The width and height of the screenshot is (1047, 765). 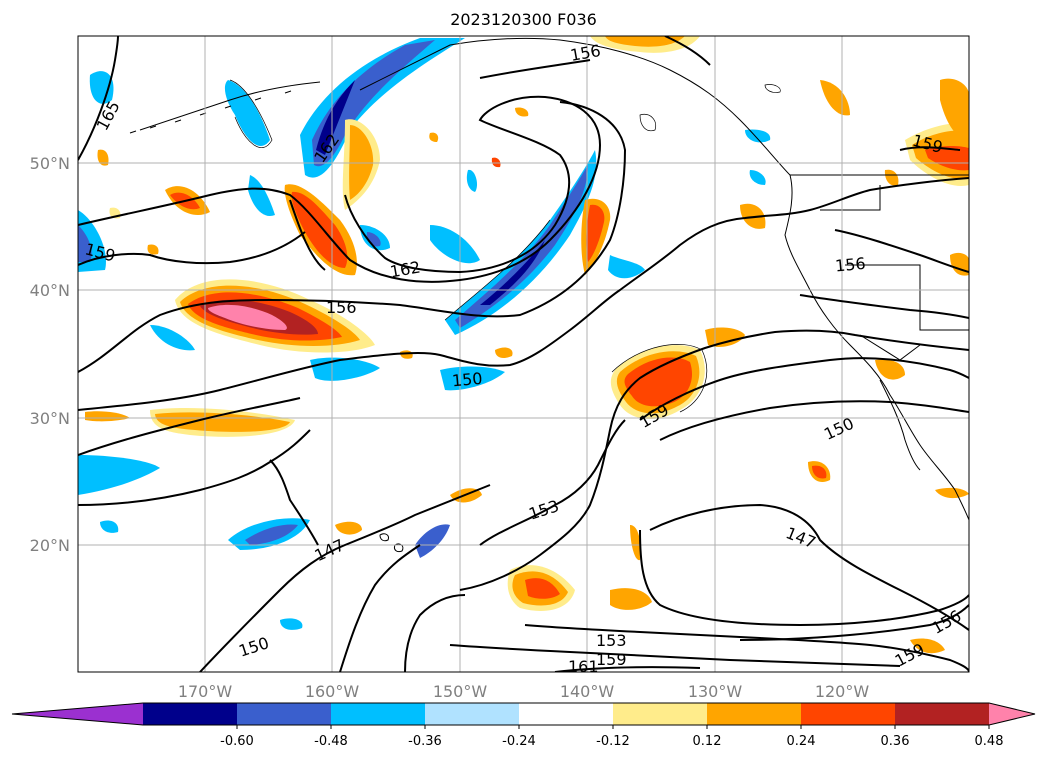 I want to click on colorbar-tick-label: 0.48, so click(x=989, y=741).